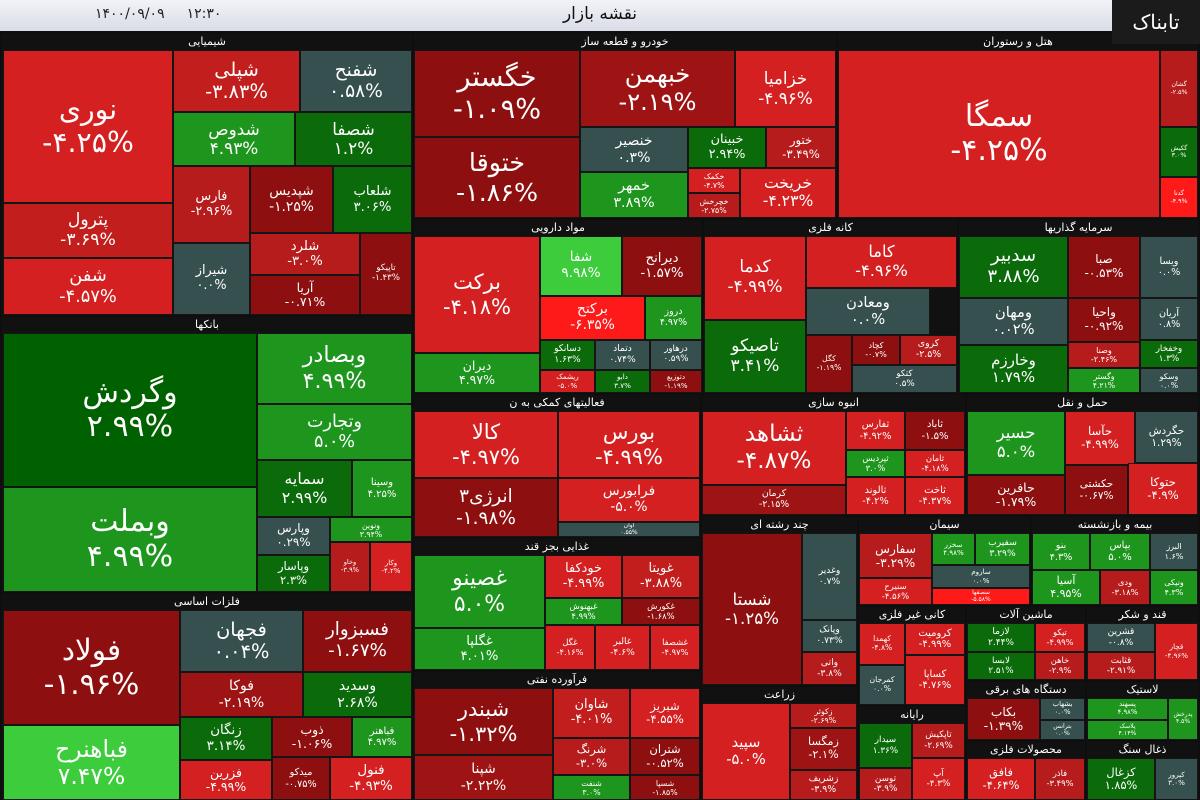  I want to click on stock-name: ریشمک, so click(567, 377).